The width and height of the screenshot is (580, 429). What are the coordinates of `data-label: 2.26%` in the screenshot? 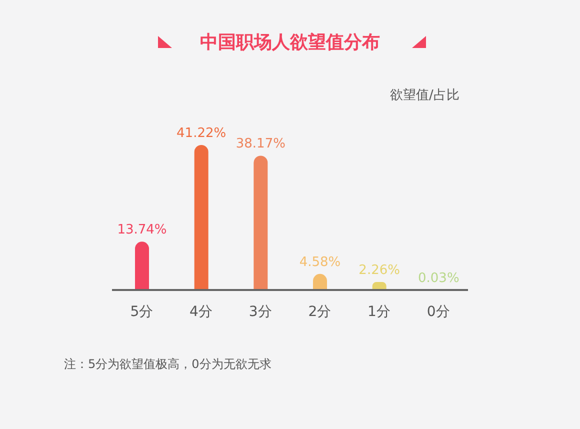 It's located at (379, 270).